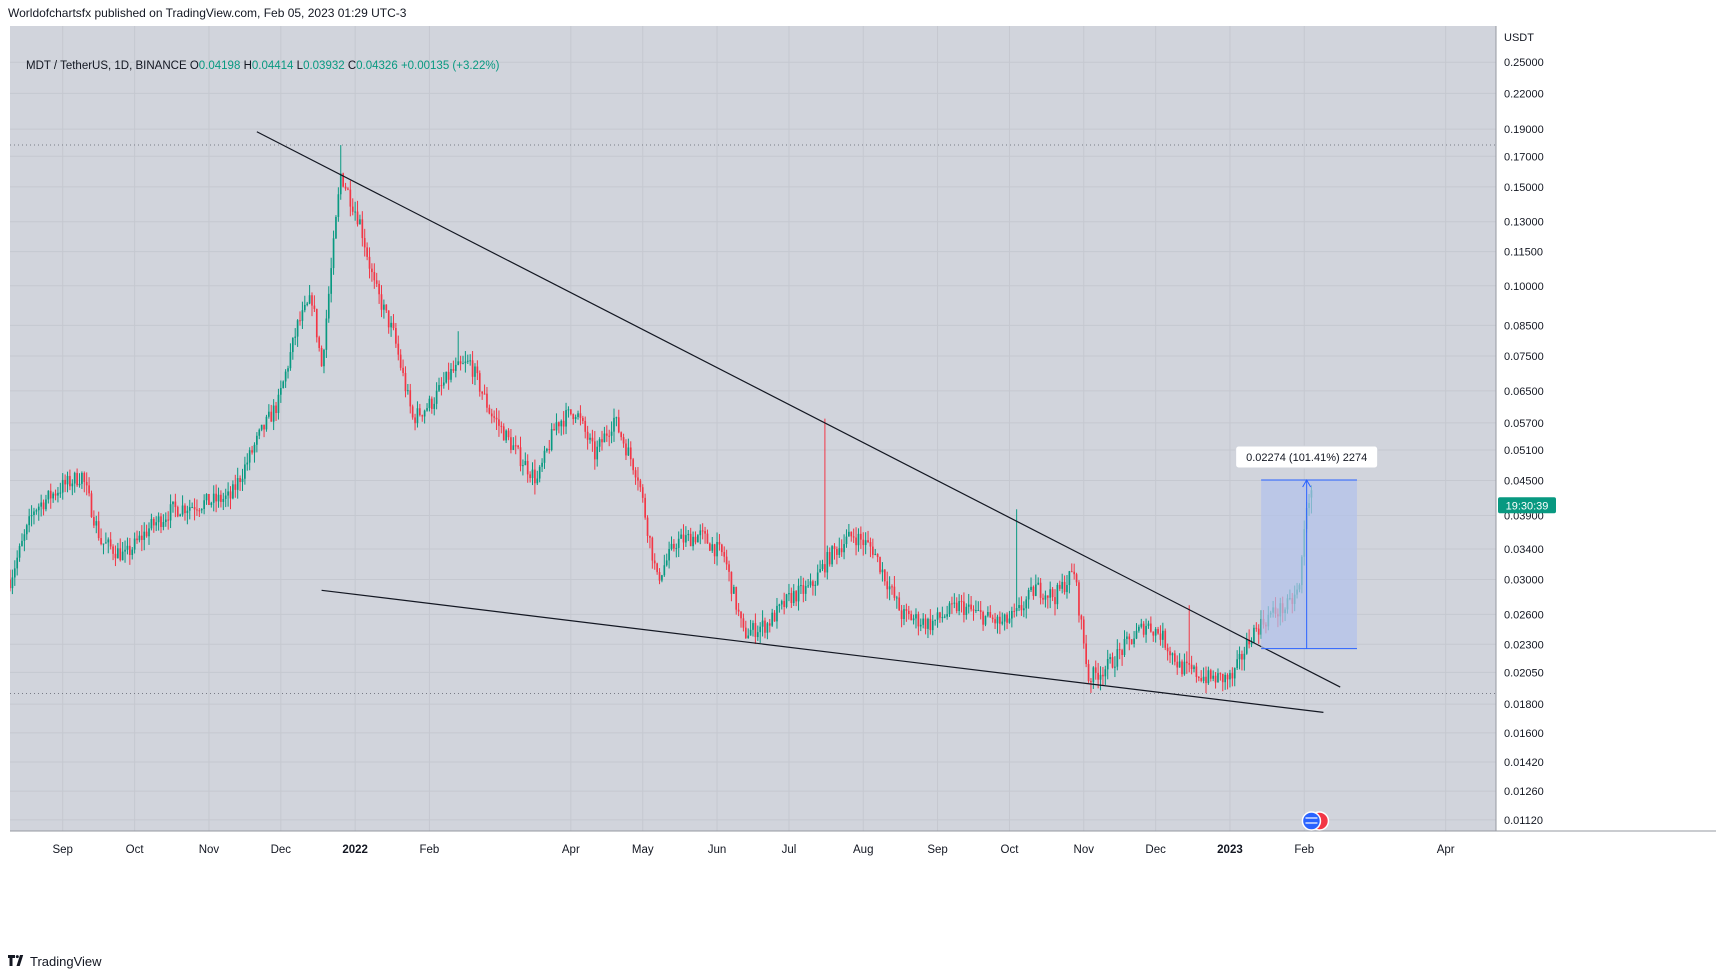  I want to click on legend-open-label: O, so click(194, 66).